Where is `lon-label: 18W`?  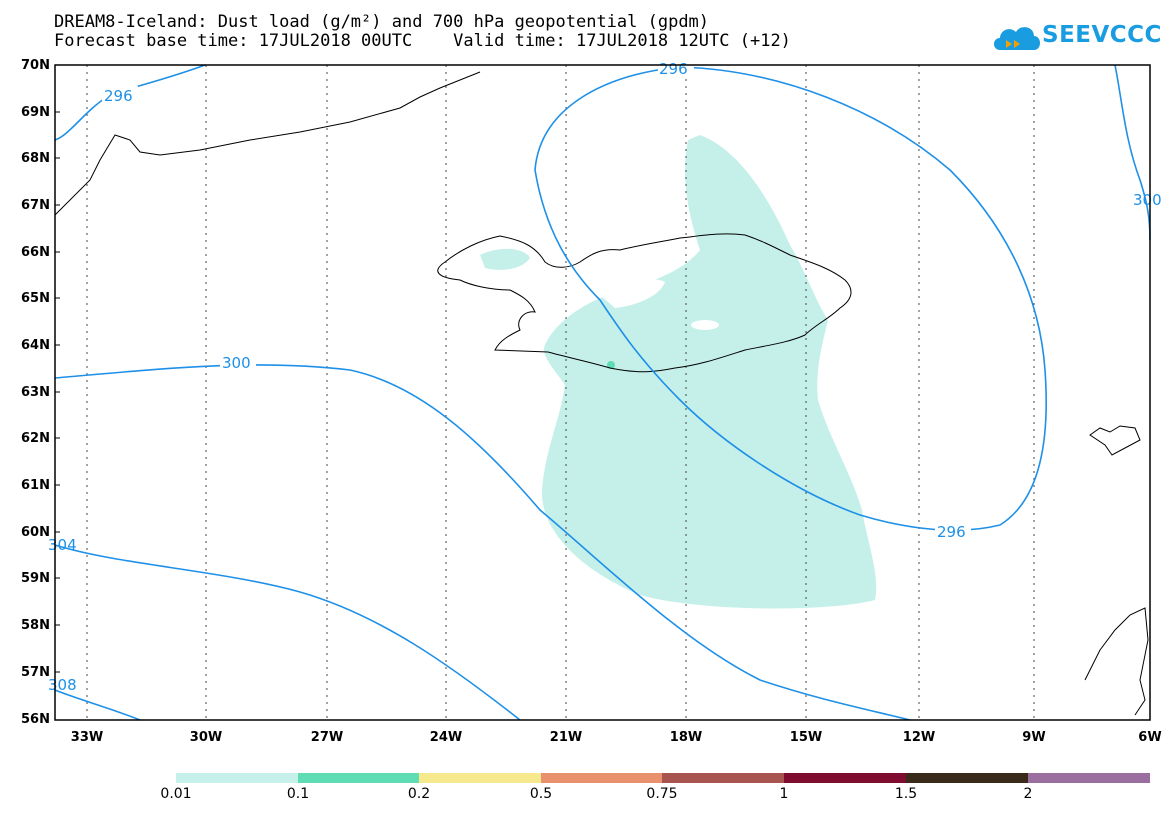
lon-label: 18W is located at coordinates (686, 737).